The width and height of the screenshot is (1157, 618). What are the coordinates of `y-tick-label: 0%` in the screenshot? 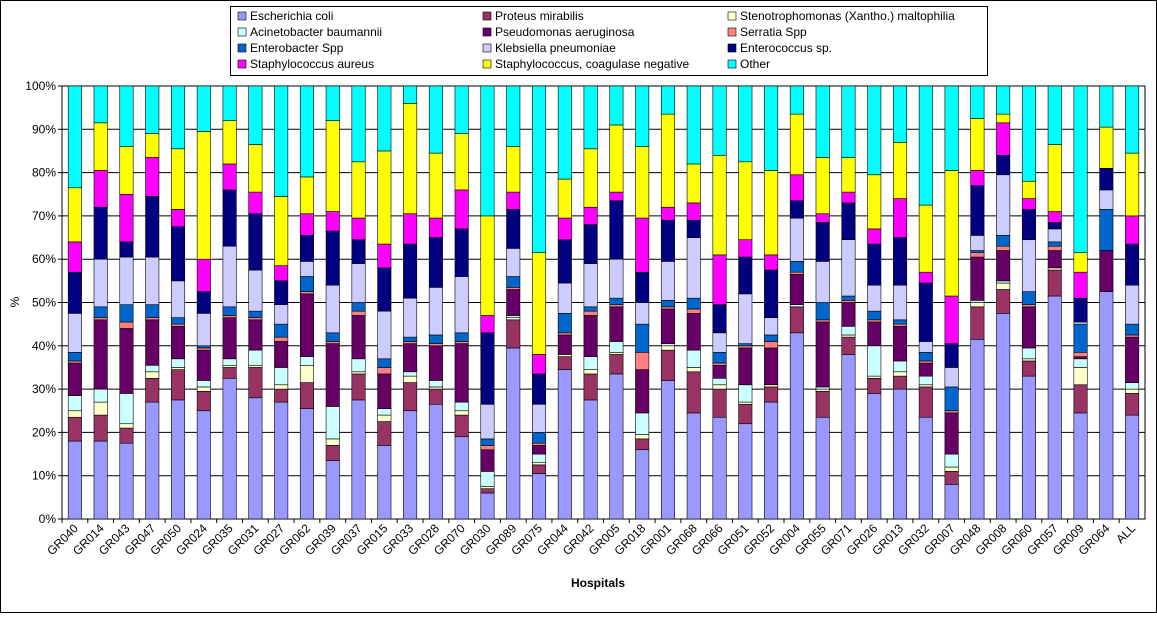 It's located at (48, 519).